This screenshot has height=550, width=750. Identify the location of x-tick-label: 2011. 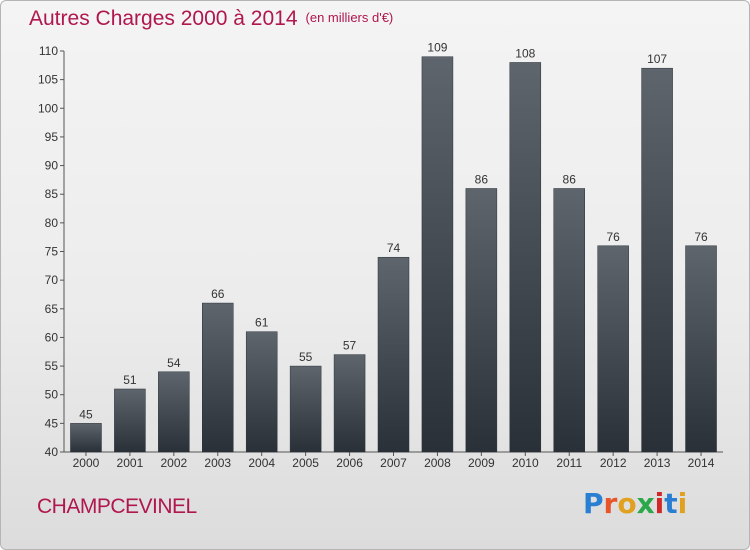
(569, 463).